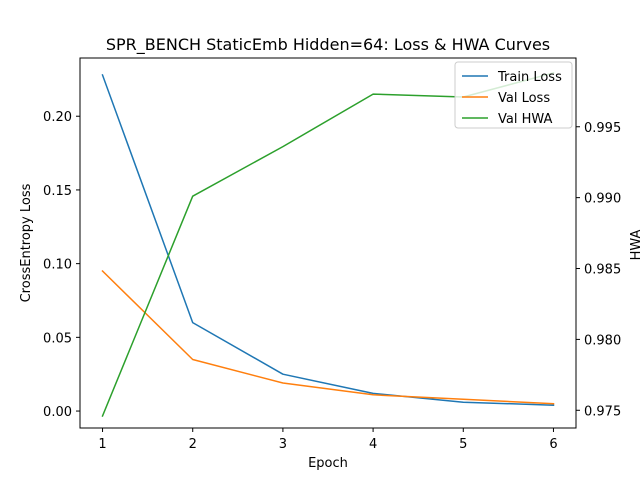 This screenshot has height=480, width=640. I want to click on x-tick-label: 3, so click(283, 444).